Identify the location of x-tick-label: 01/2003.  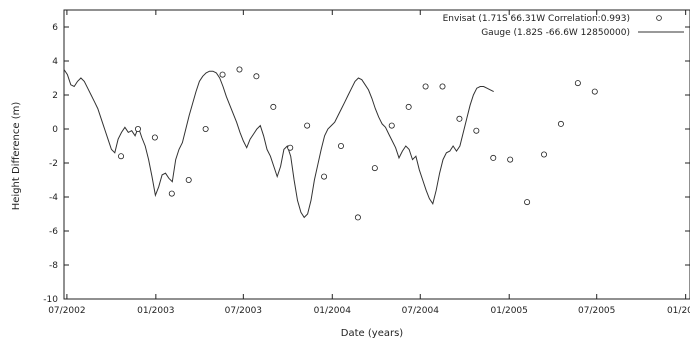
(155, 311).